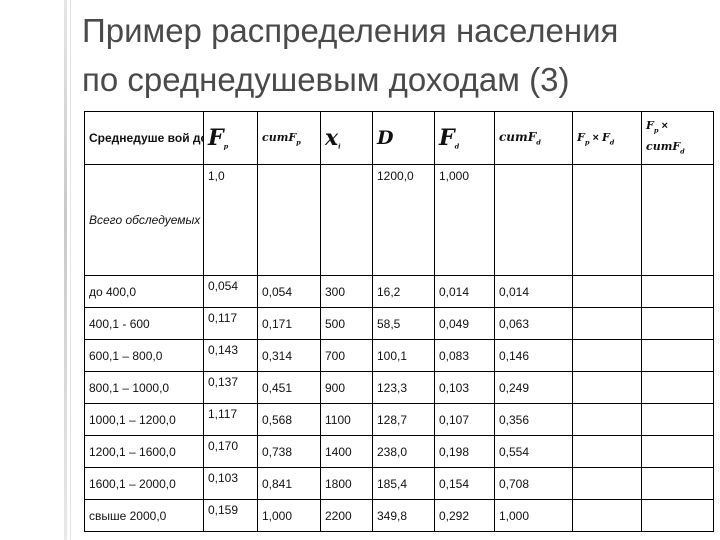  I want to click on header-cum-fd: cumFd, so click(533, 138).